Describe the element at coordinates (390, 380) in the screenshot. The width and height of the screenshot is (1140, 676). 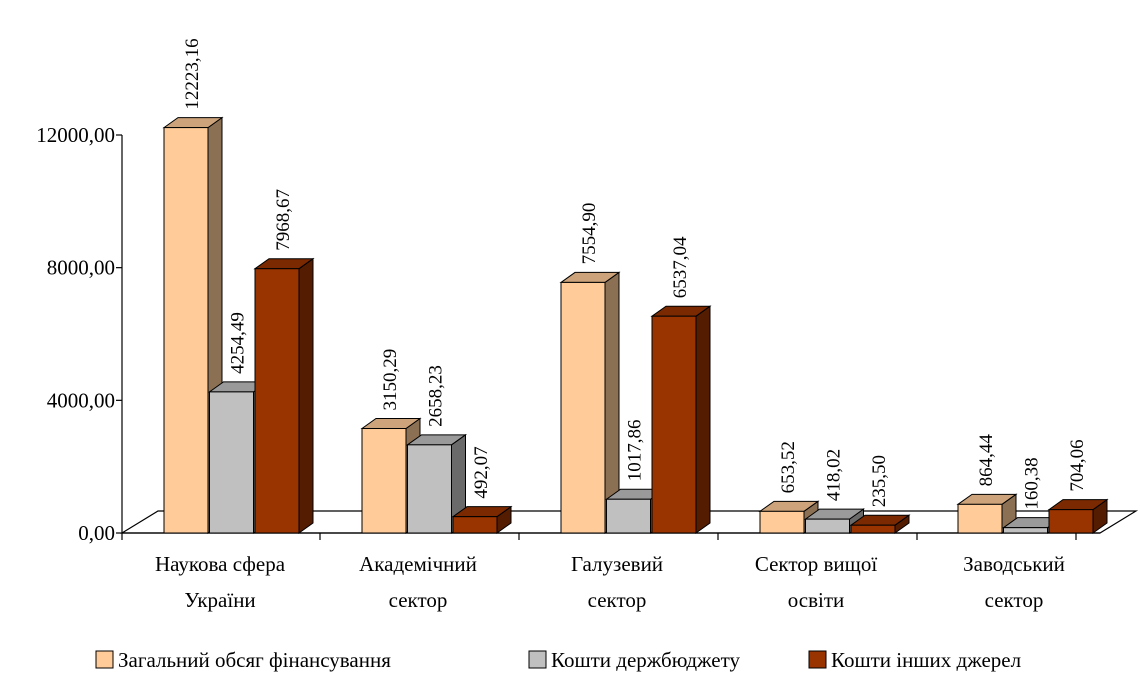
I see `data-label: 3150,29` at that location.